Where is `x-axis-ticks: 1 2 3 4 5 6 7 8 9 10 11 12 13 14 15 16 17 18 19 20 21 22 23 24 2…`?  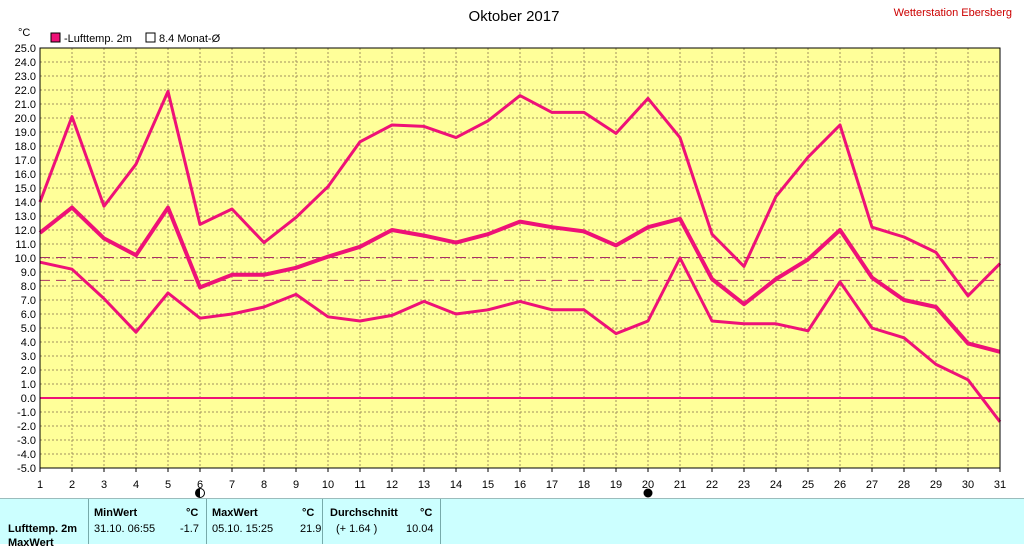 x-axis-ticks: 1 2 3 4 5 6 7 8 9 10 11 12 13 14 15 16 17 18 19 20 21 22 23 24 2… is located at coordinates (521, 479).